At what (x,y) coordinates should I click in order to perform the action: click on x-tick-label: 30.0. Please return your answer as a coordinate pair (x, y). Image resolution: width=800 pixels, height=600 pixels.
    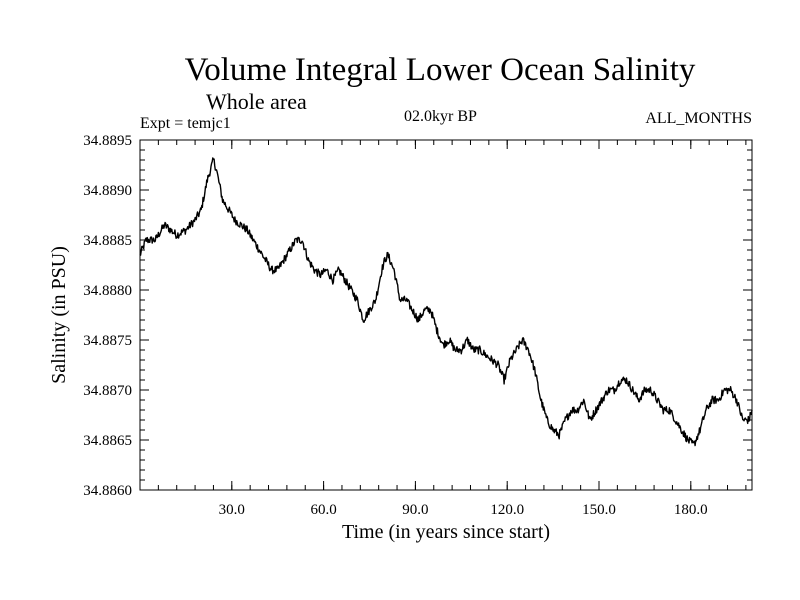
    Looking at the image, I should click on (232, 510).